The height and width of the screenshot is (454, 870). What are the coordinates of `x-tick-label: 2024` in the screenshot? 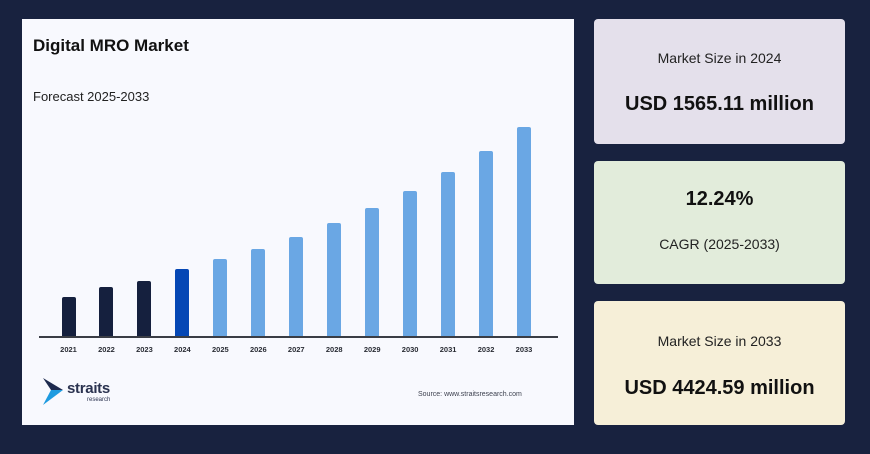 It's located at (182, 349).